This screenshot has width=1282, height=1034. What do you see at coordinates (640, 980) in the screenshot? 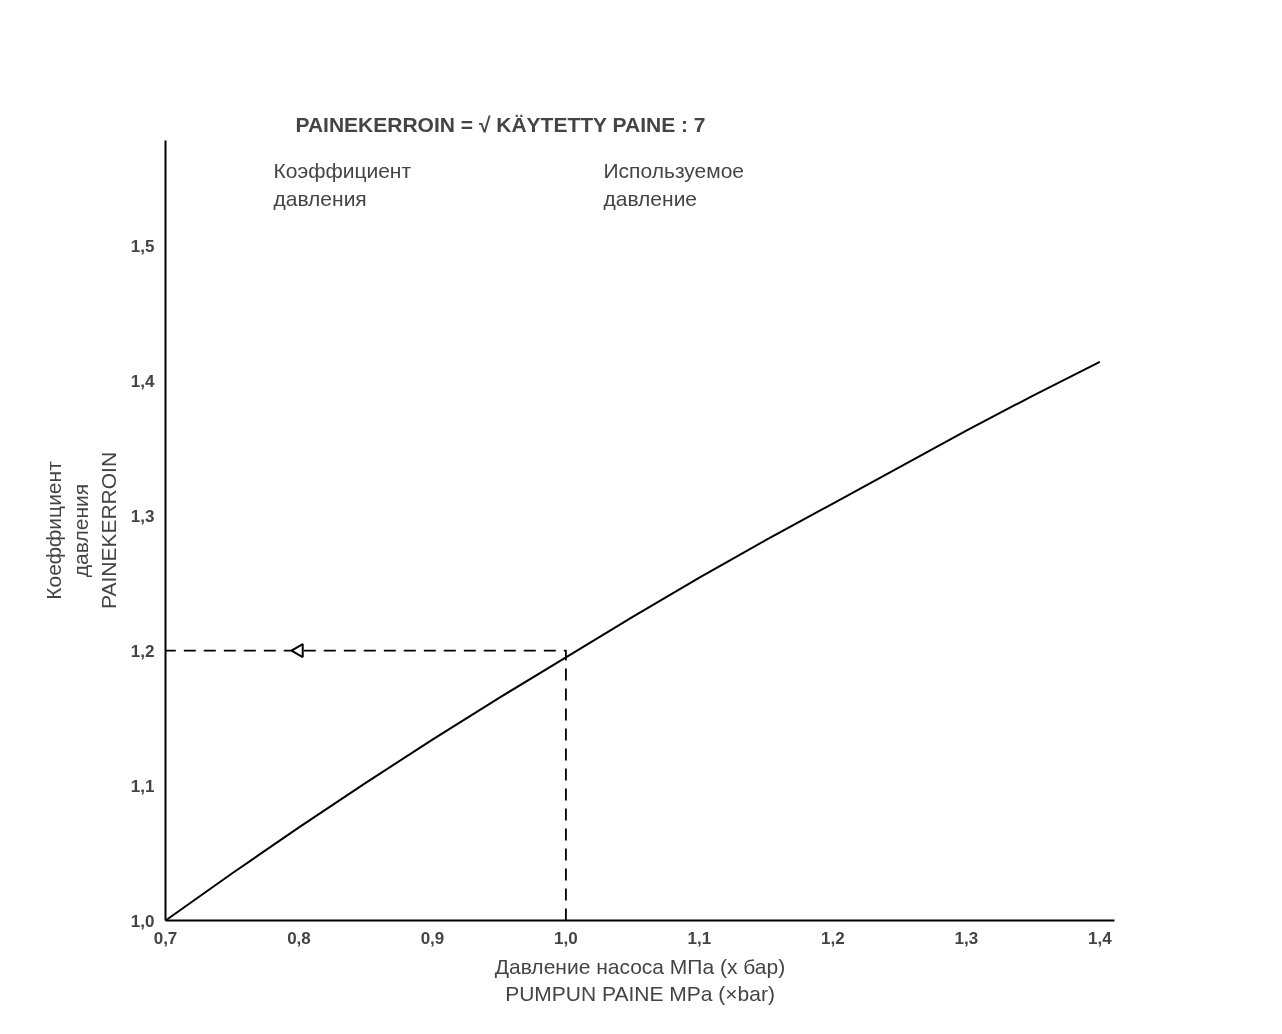
I see `x-axis-title: Давление насоса МПа (x бар) PUMPUN PAINE MPa (×bar)` at bounding box center [640, 980].